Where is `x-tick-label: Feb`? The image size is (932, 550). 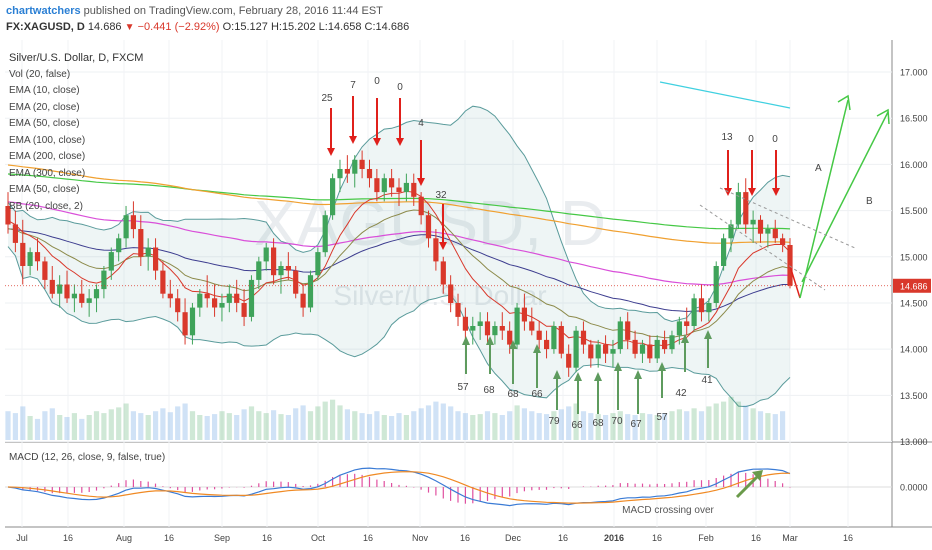 x-tick-label: Feb is located at coordinates (706, 538).